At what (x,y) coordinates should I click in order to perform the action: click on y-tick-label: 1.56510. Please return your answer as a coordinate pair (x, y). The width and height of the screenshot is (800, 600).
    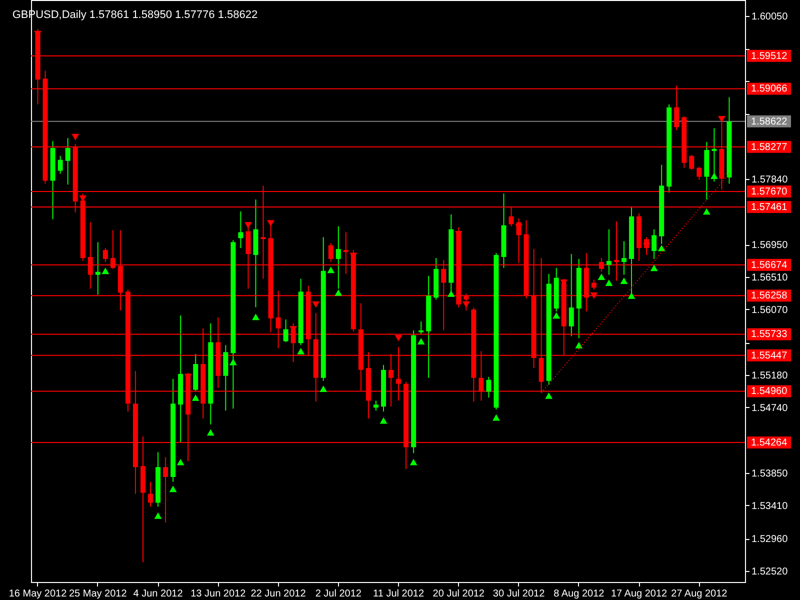
    Looking at the image, I should click on (770, 278).